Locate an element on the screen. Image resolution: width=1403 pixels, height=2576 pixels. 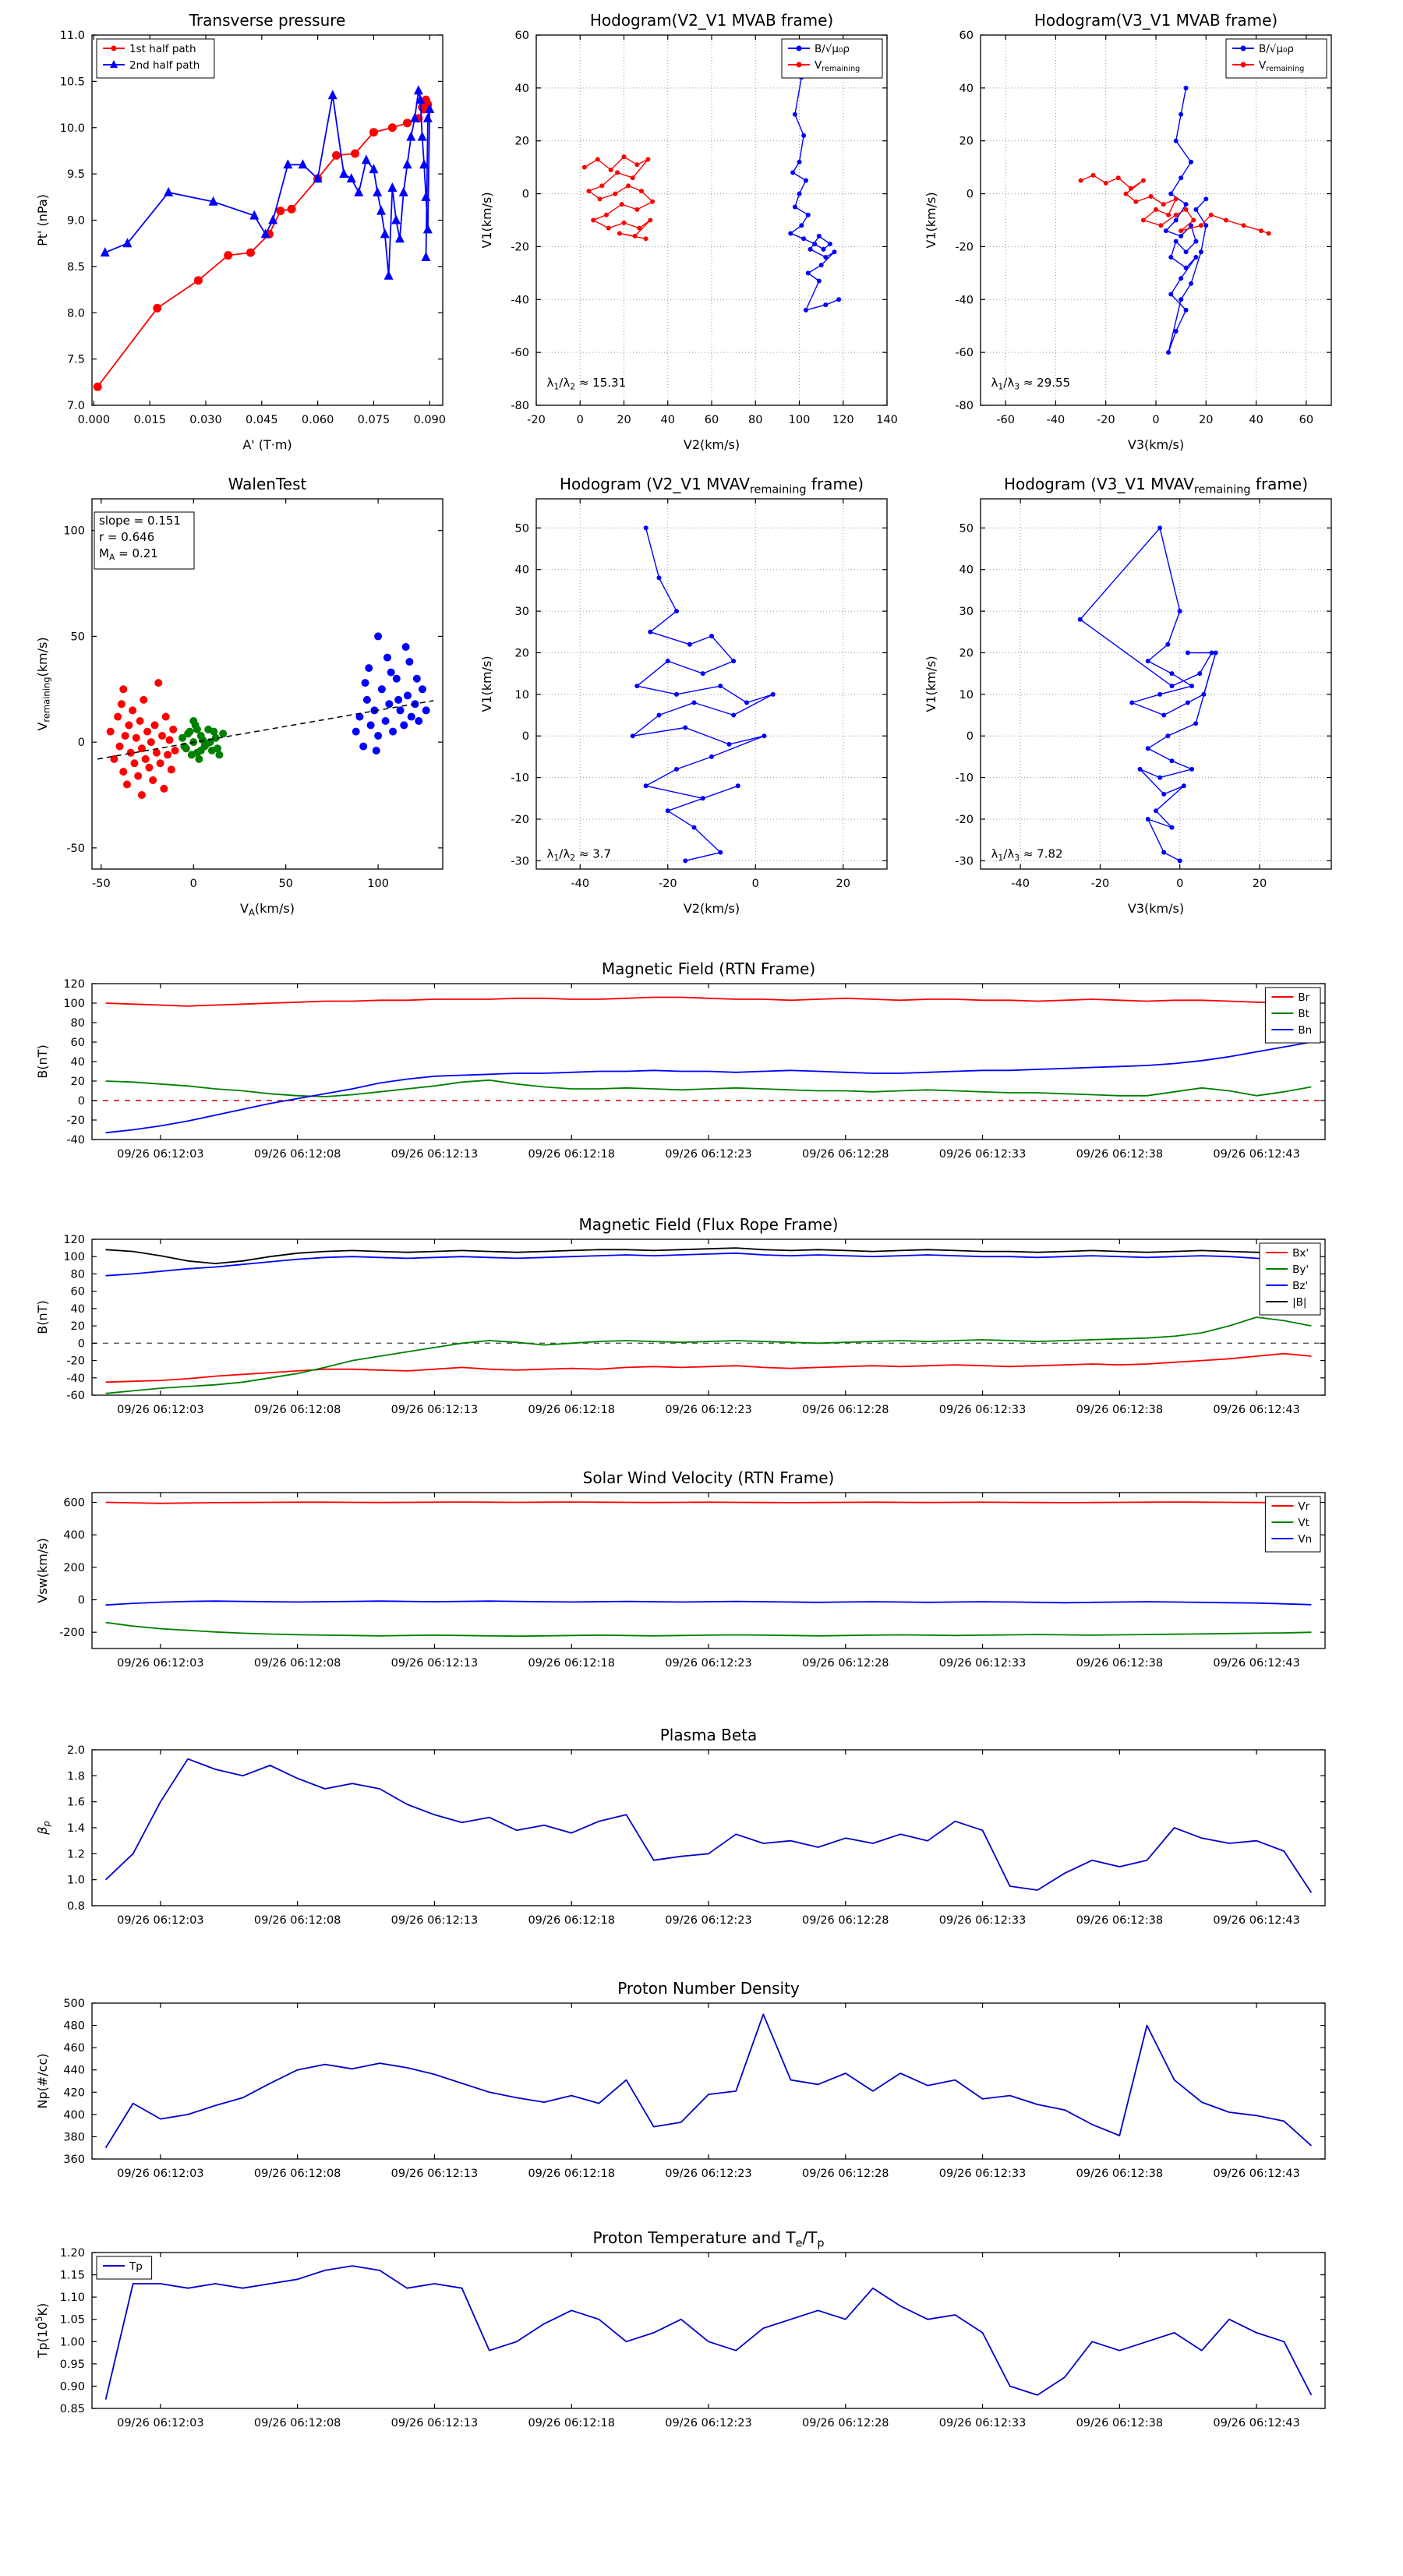
svg-text:Hodogram (V2_V1 MVAVremaining: Hodogram (V2_V1 MVAVremaining frame) is located at coordinates (712, 485).